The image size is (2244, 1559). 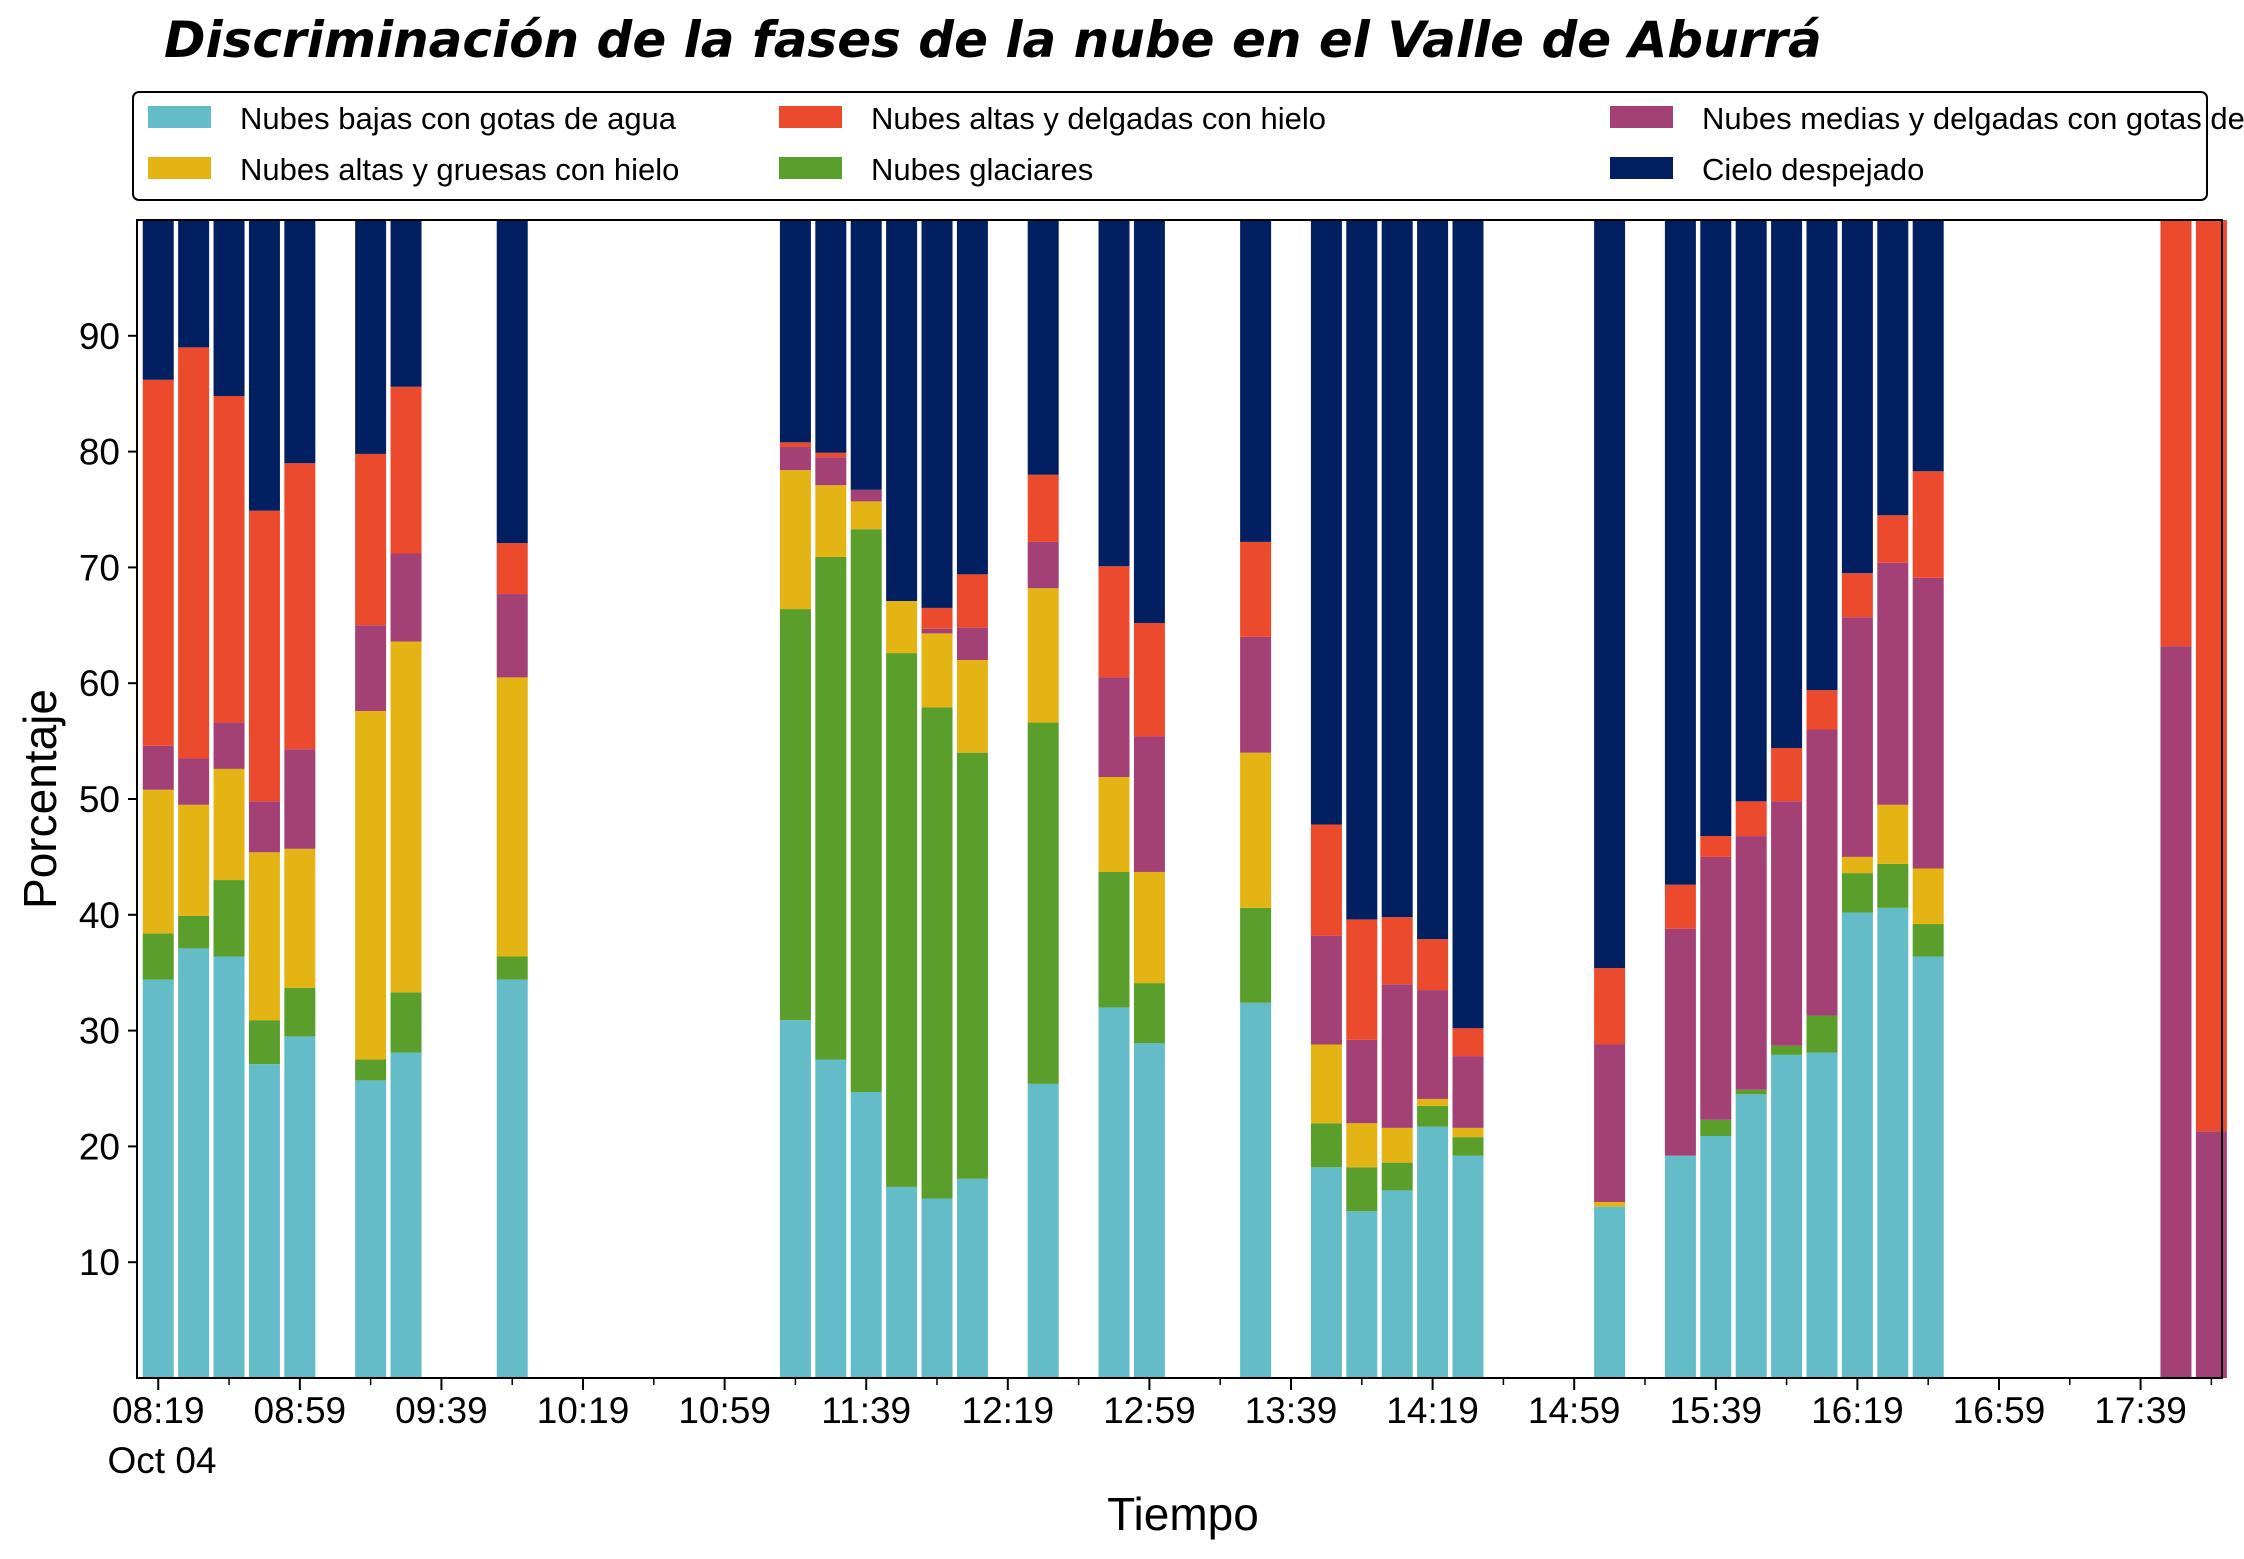 What do you see at coordinates (99, 452) in the screenshot?
I see `y-tick-label: 80` at bounding box center [99, 452].